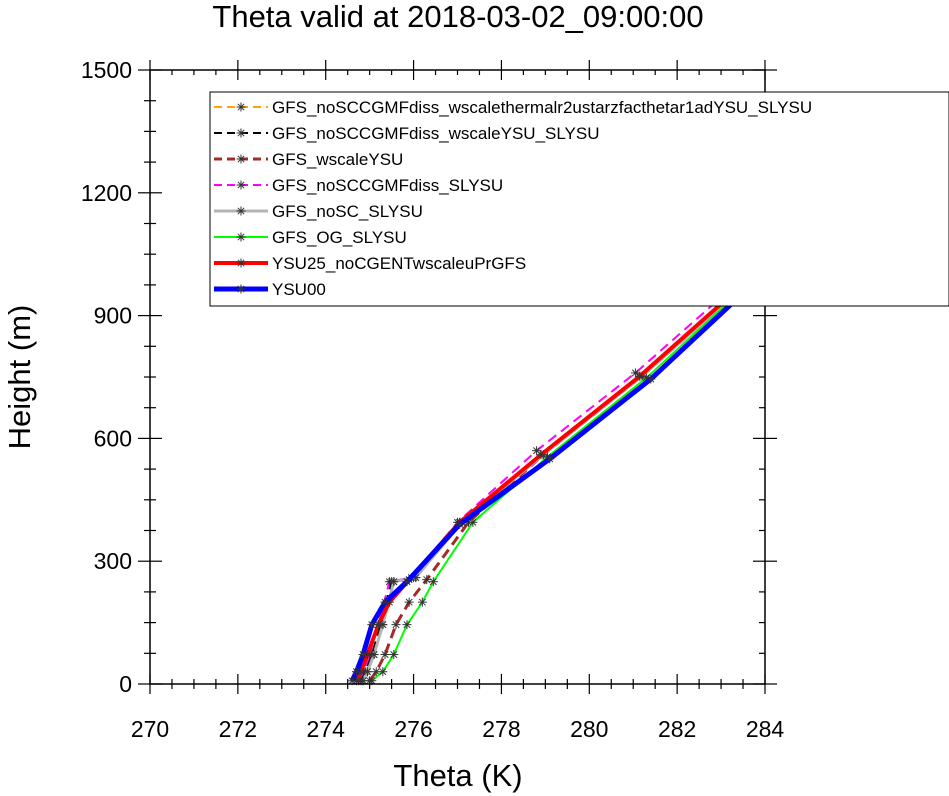 The width and height of the screenshot is (949, 796). I want to click on legend-entry: GFS_noSCCGMFdiss_wscaleYSU_SLYSU, so click(407, 133).